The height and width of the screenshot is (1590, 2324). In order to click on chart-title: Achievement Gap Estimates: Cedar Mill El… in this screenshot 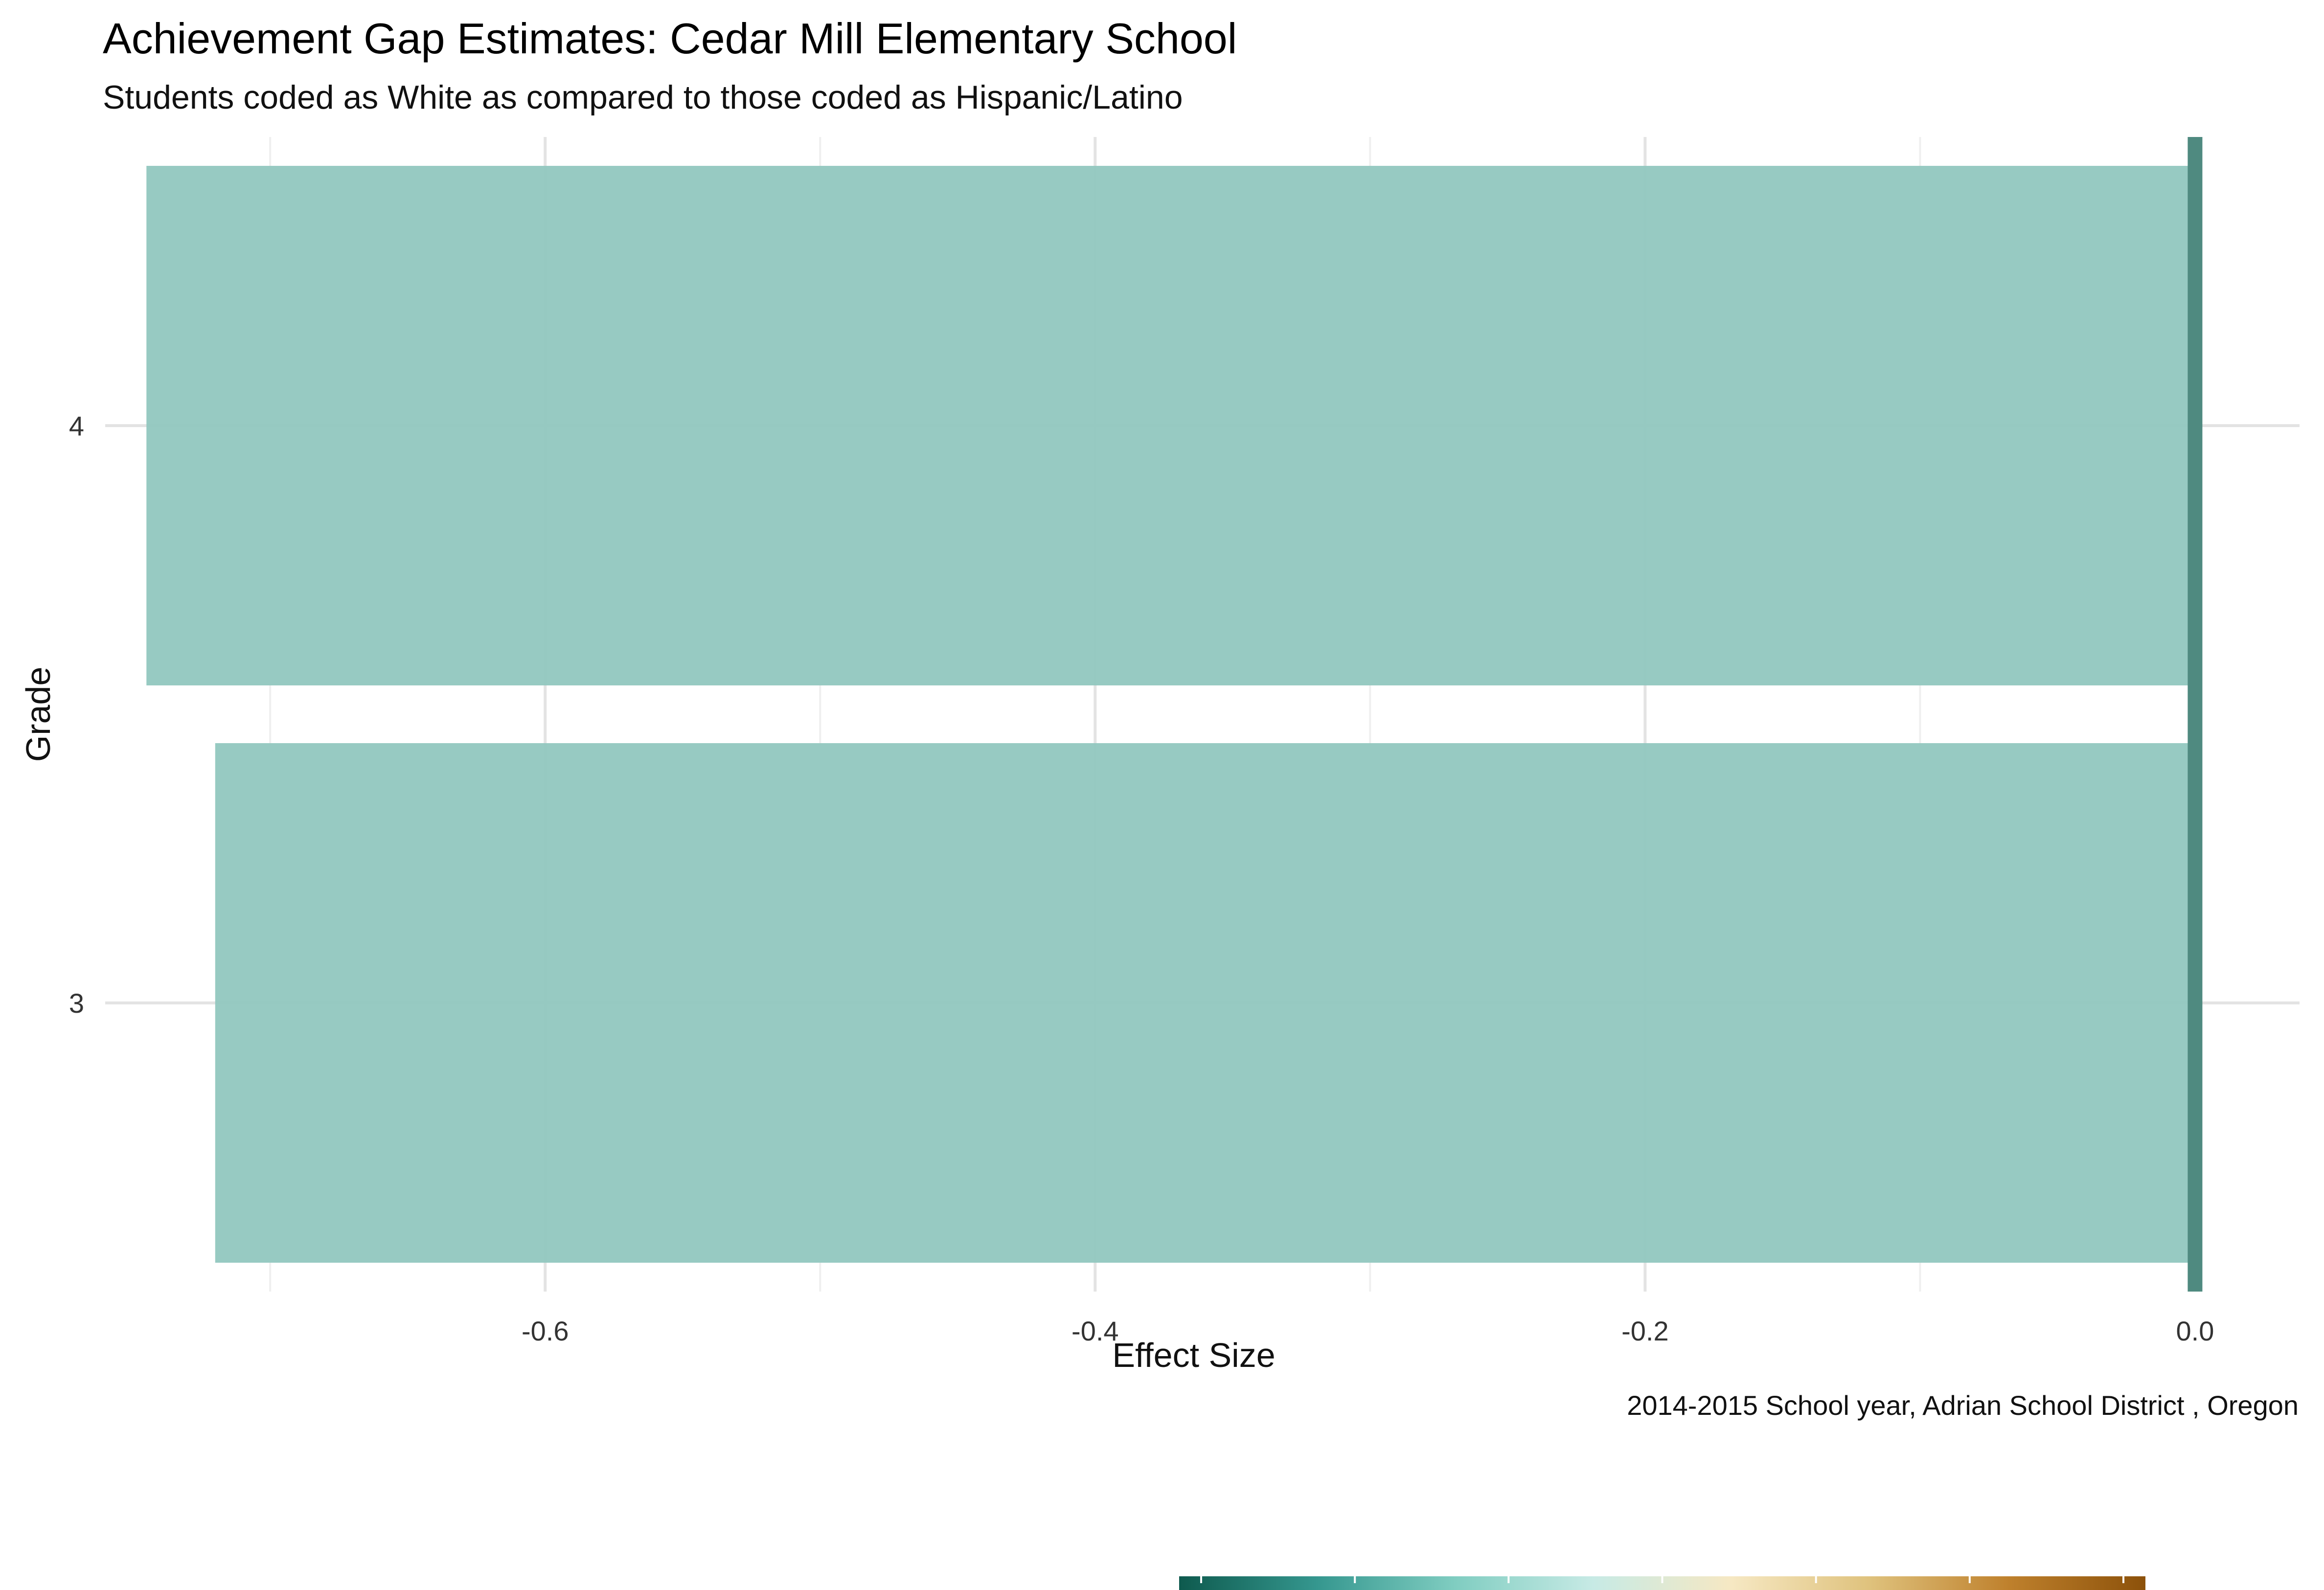, I will do `click(670, 39)`.